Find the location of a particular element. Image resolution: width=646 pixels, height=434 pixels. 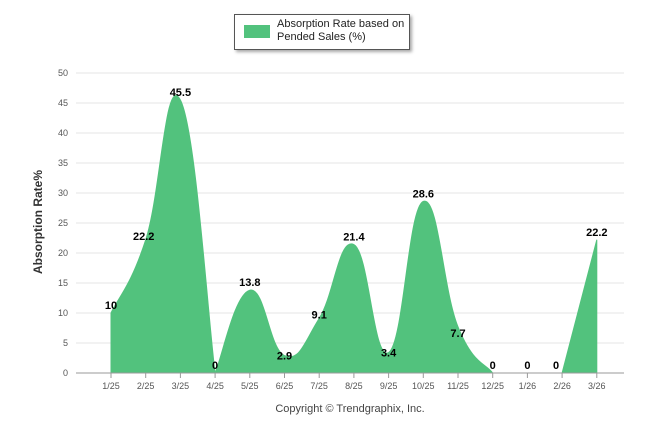

copyright-text: Copyright © Trendgraphix, Inc. is located at coordinates (350, 409).